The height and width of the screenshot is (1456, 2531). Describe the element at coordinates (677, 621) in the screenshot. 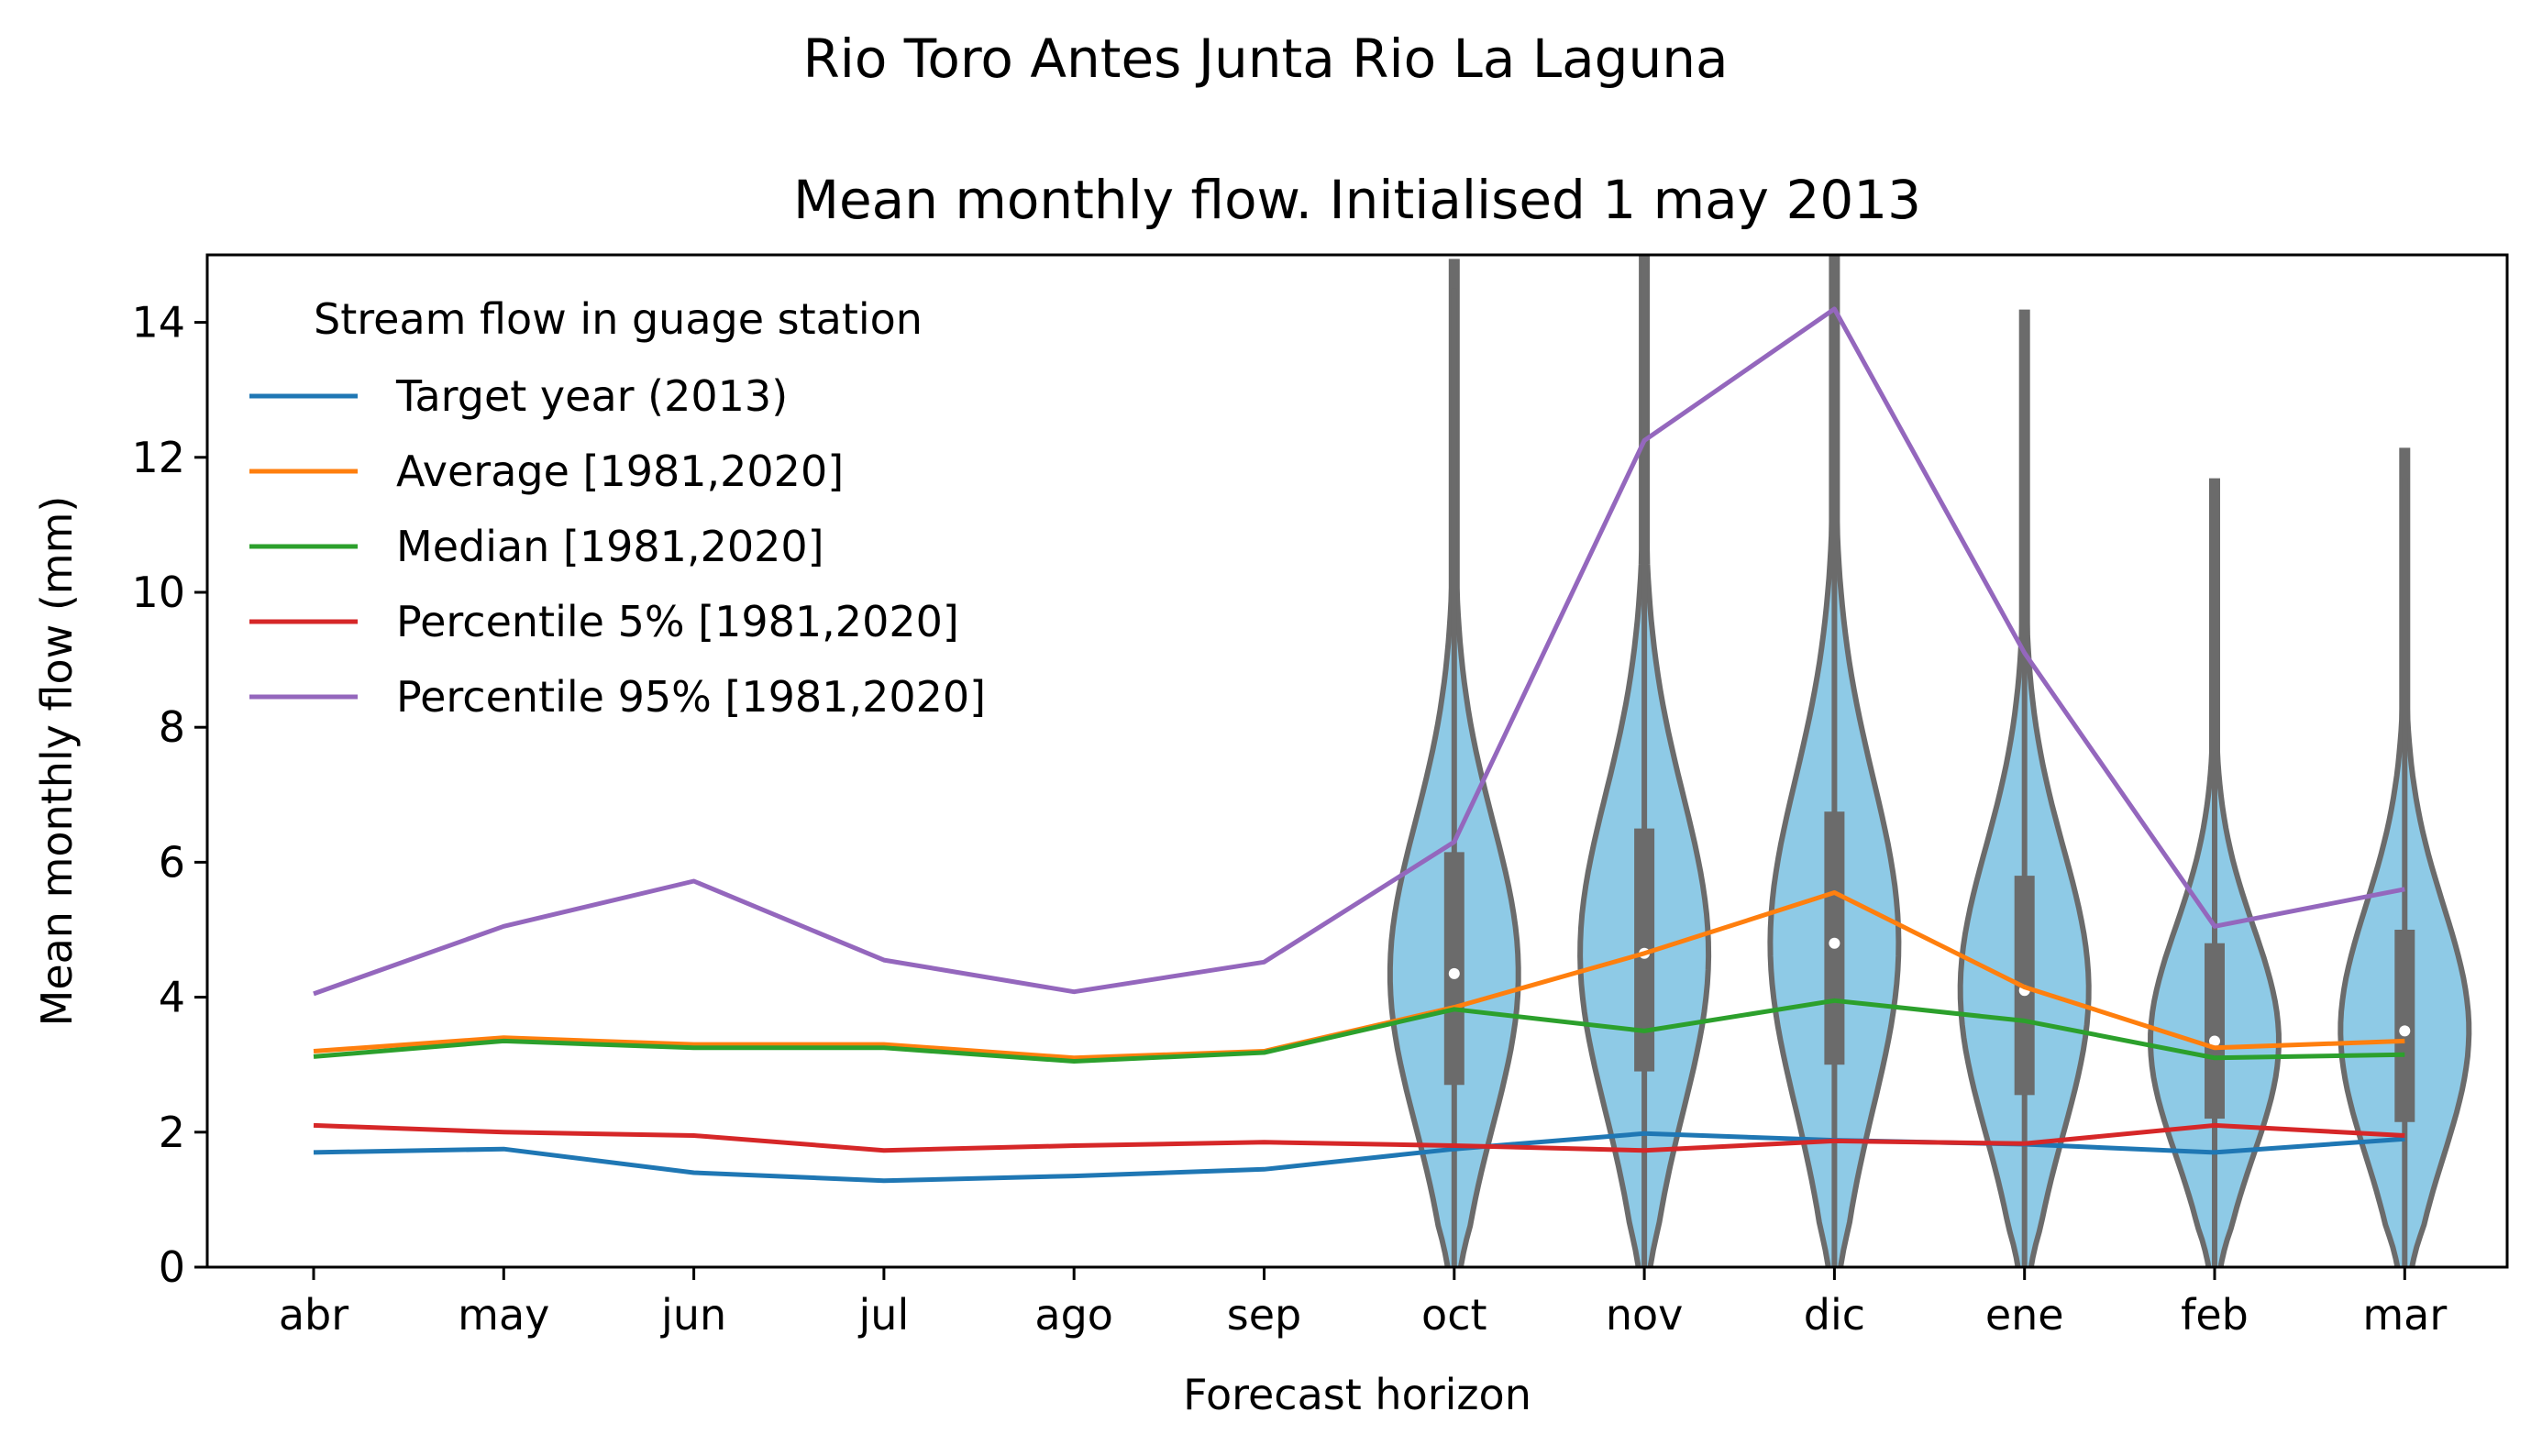

I see `legend-label: Percentile 5% [1981,2020]` at that location.